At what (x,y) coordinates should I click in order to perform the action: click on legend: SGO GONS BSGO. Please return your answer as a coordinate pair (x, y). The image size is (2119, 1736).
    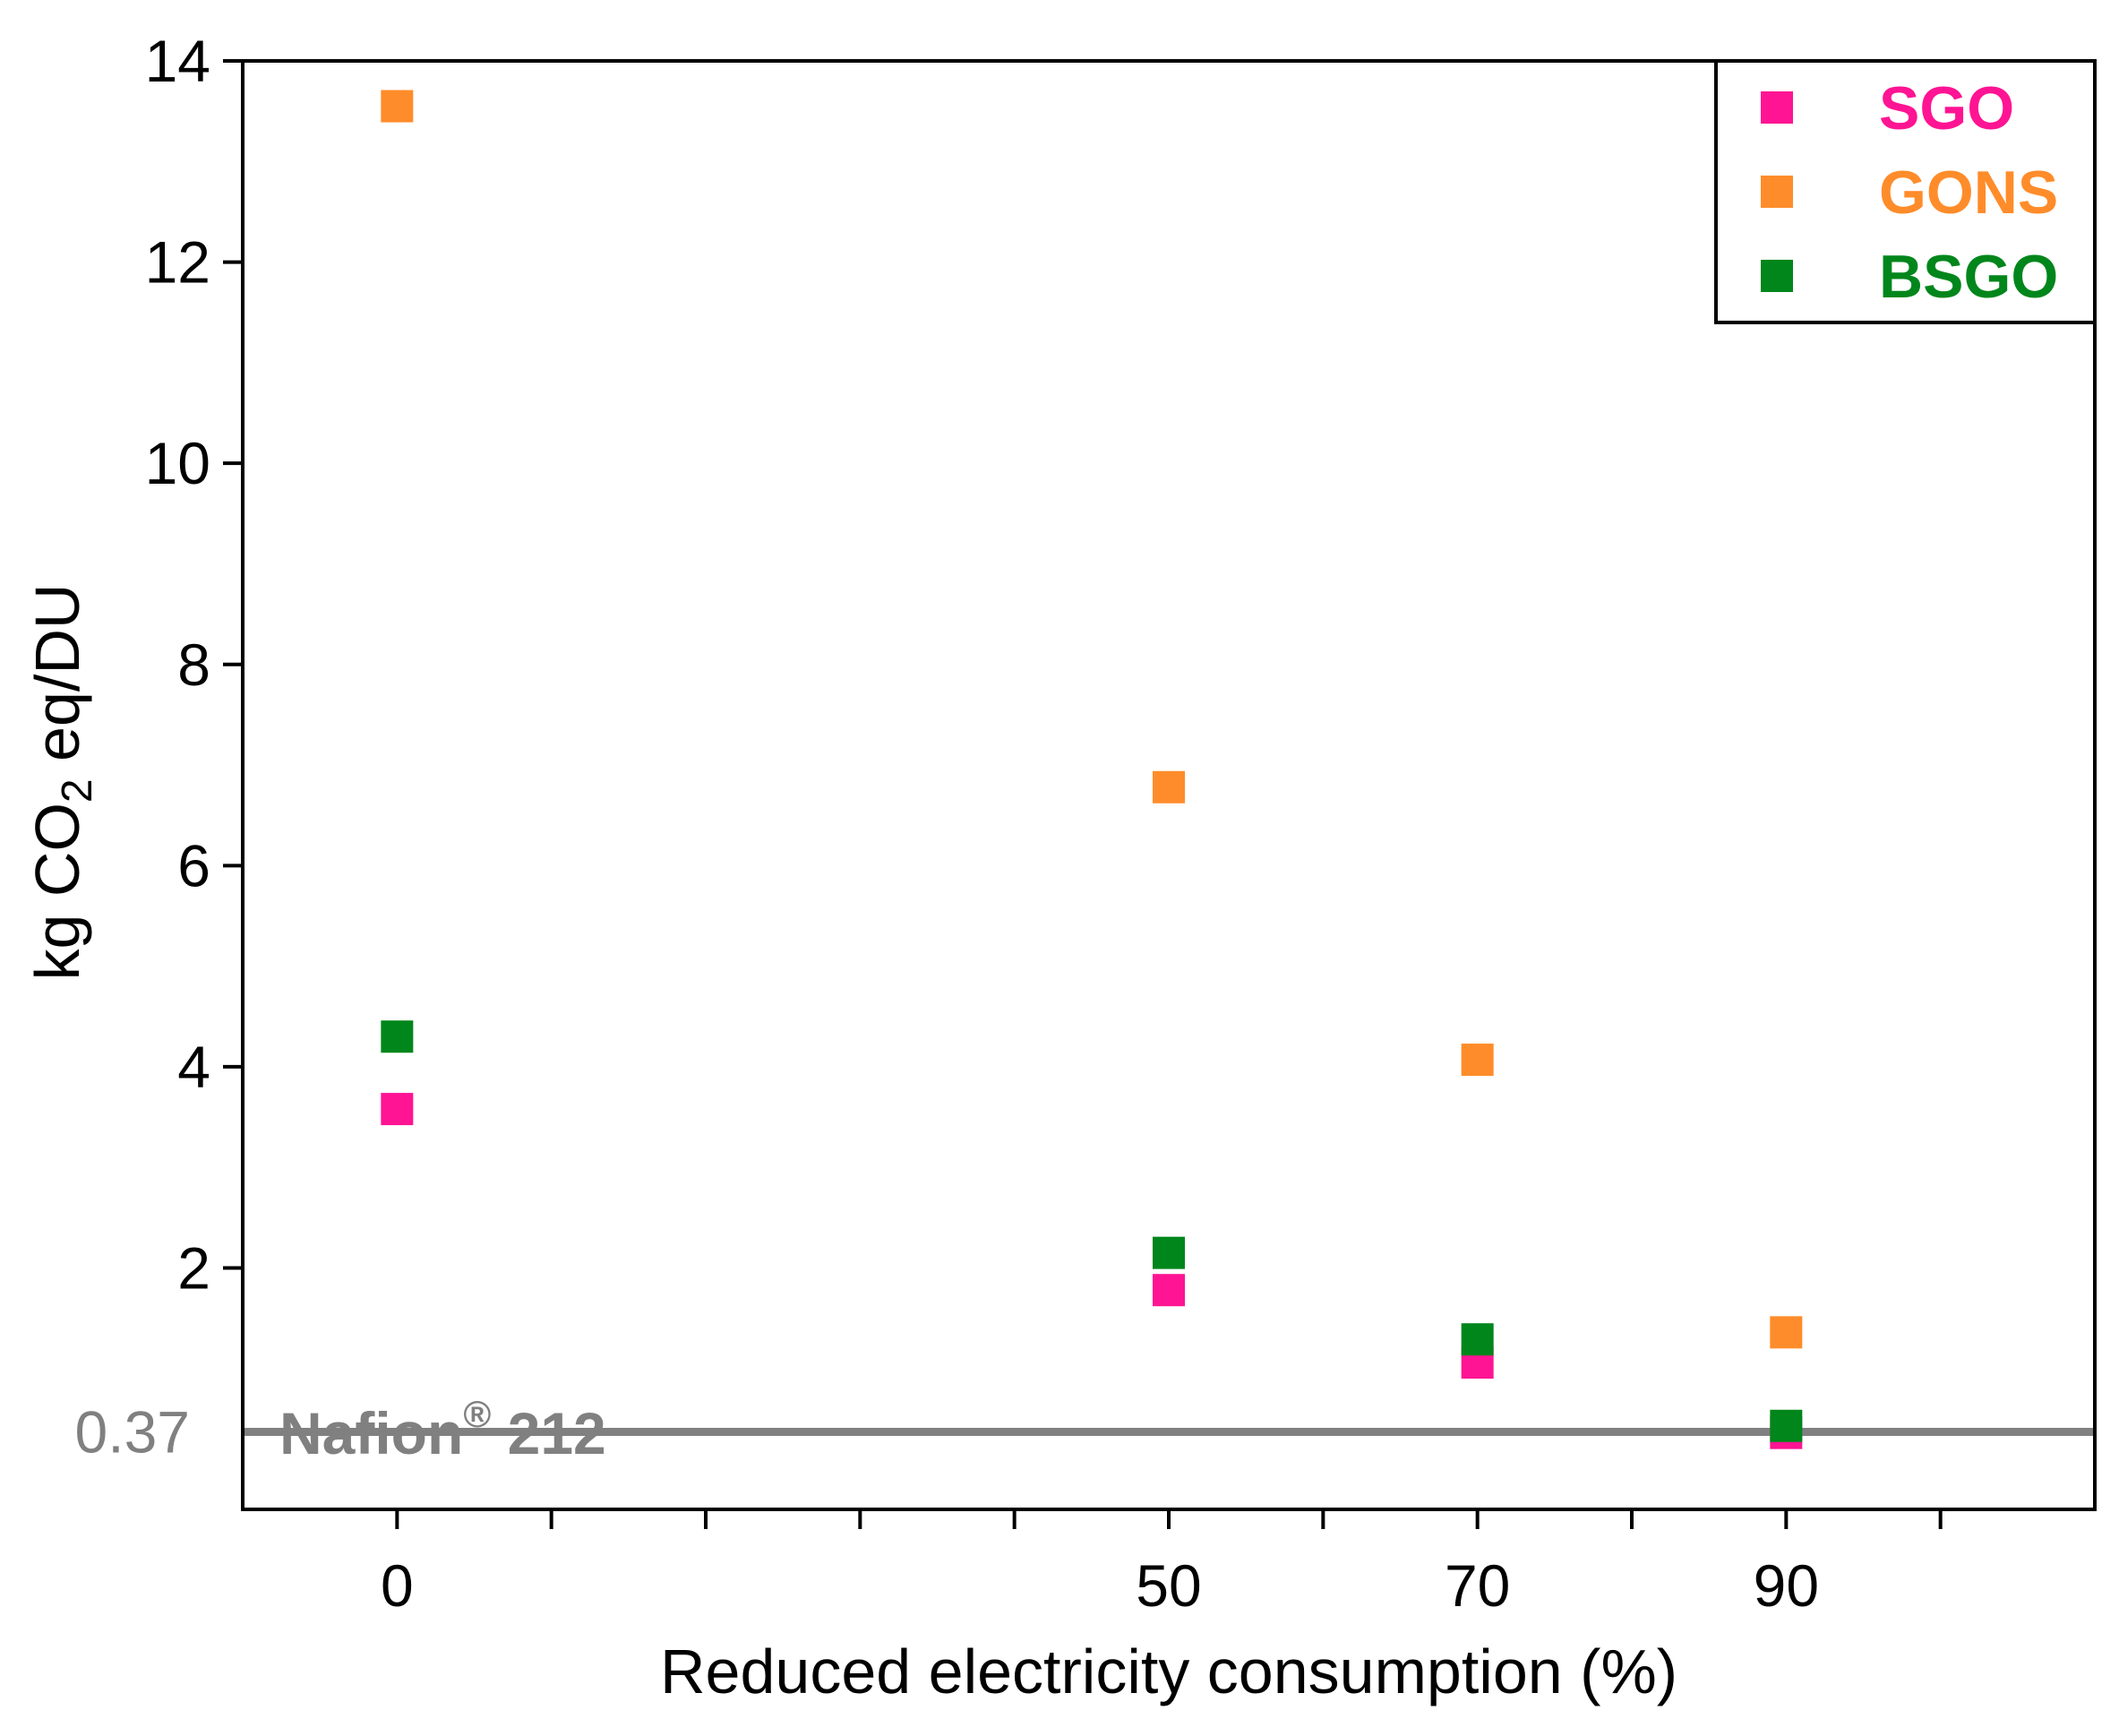
    Looking at the image, I should click on (1905, 191).